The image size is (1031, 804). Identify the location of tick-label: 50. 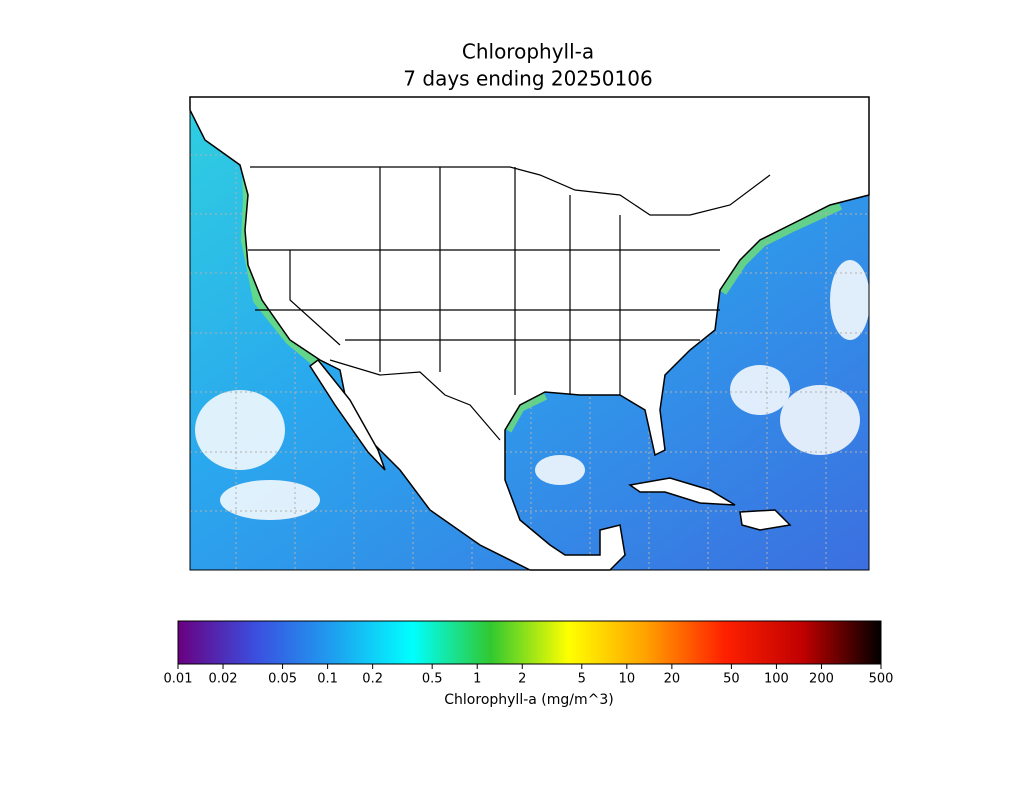
(731, 679).